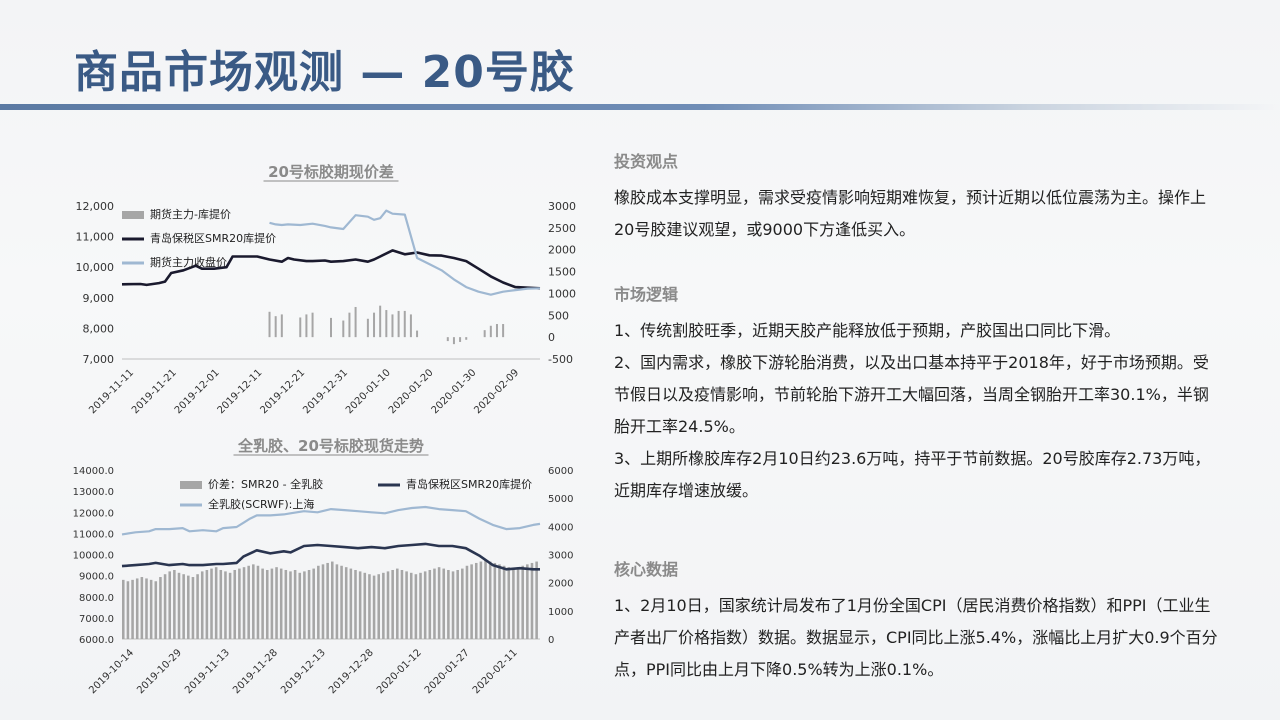 Image resolution: width=1280 pixels, height=720 pixels. What do you see at coordinates (261, 504) in the screenshot?
I see `legend-label: 全乳胶(SCRWF):上海` at bounding box center [261, 504].